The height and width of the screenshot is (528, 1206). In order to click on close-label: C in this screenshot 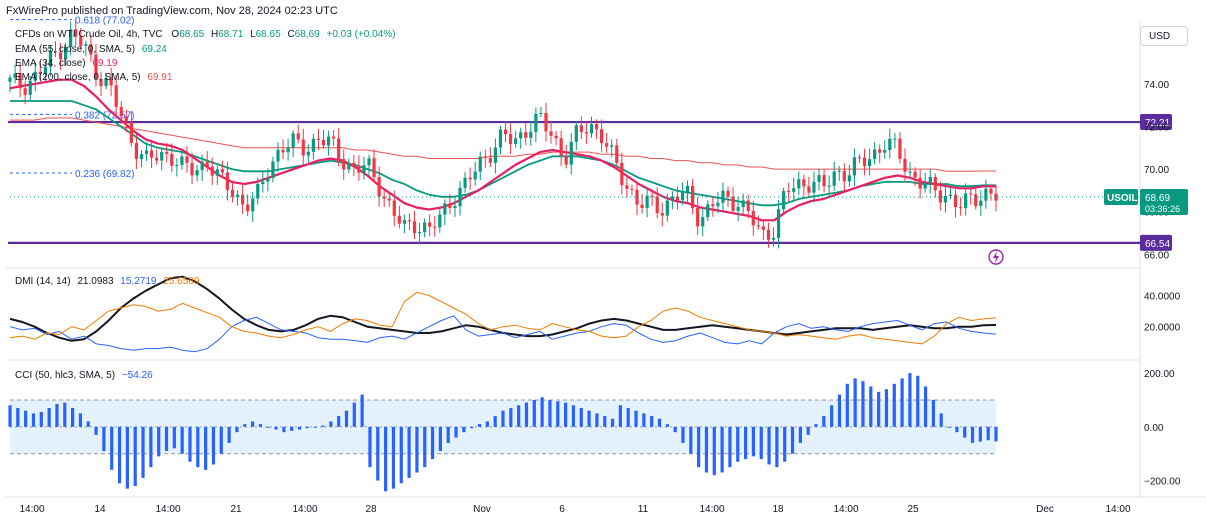, I will do `click(291, 34)`.